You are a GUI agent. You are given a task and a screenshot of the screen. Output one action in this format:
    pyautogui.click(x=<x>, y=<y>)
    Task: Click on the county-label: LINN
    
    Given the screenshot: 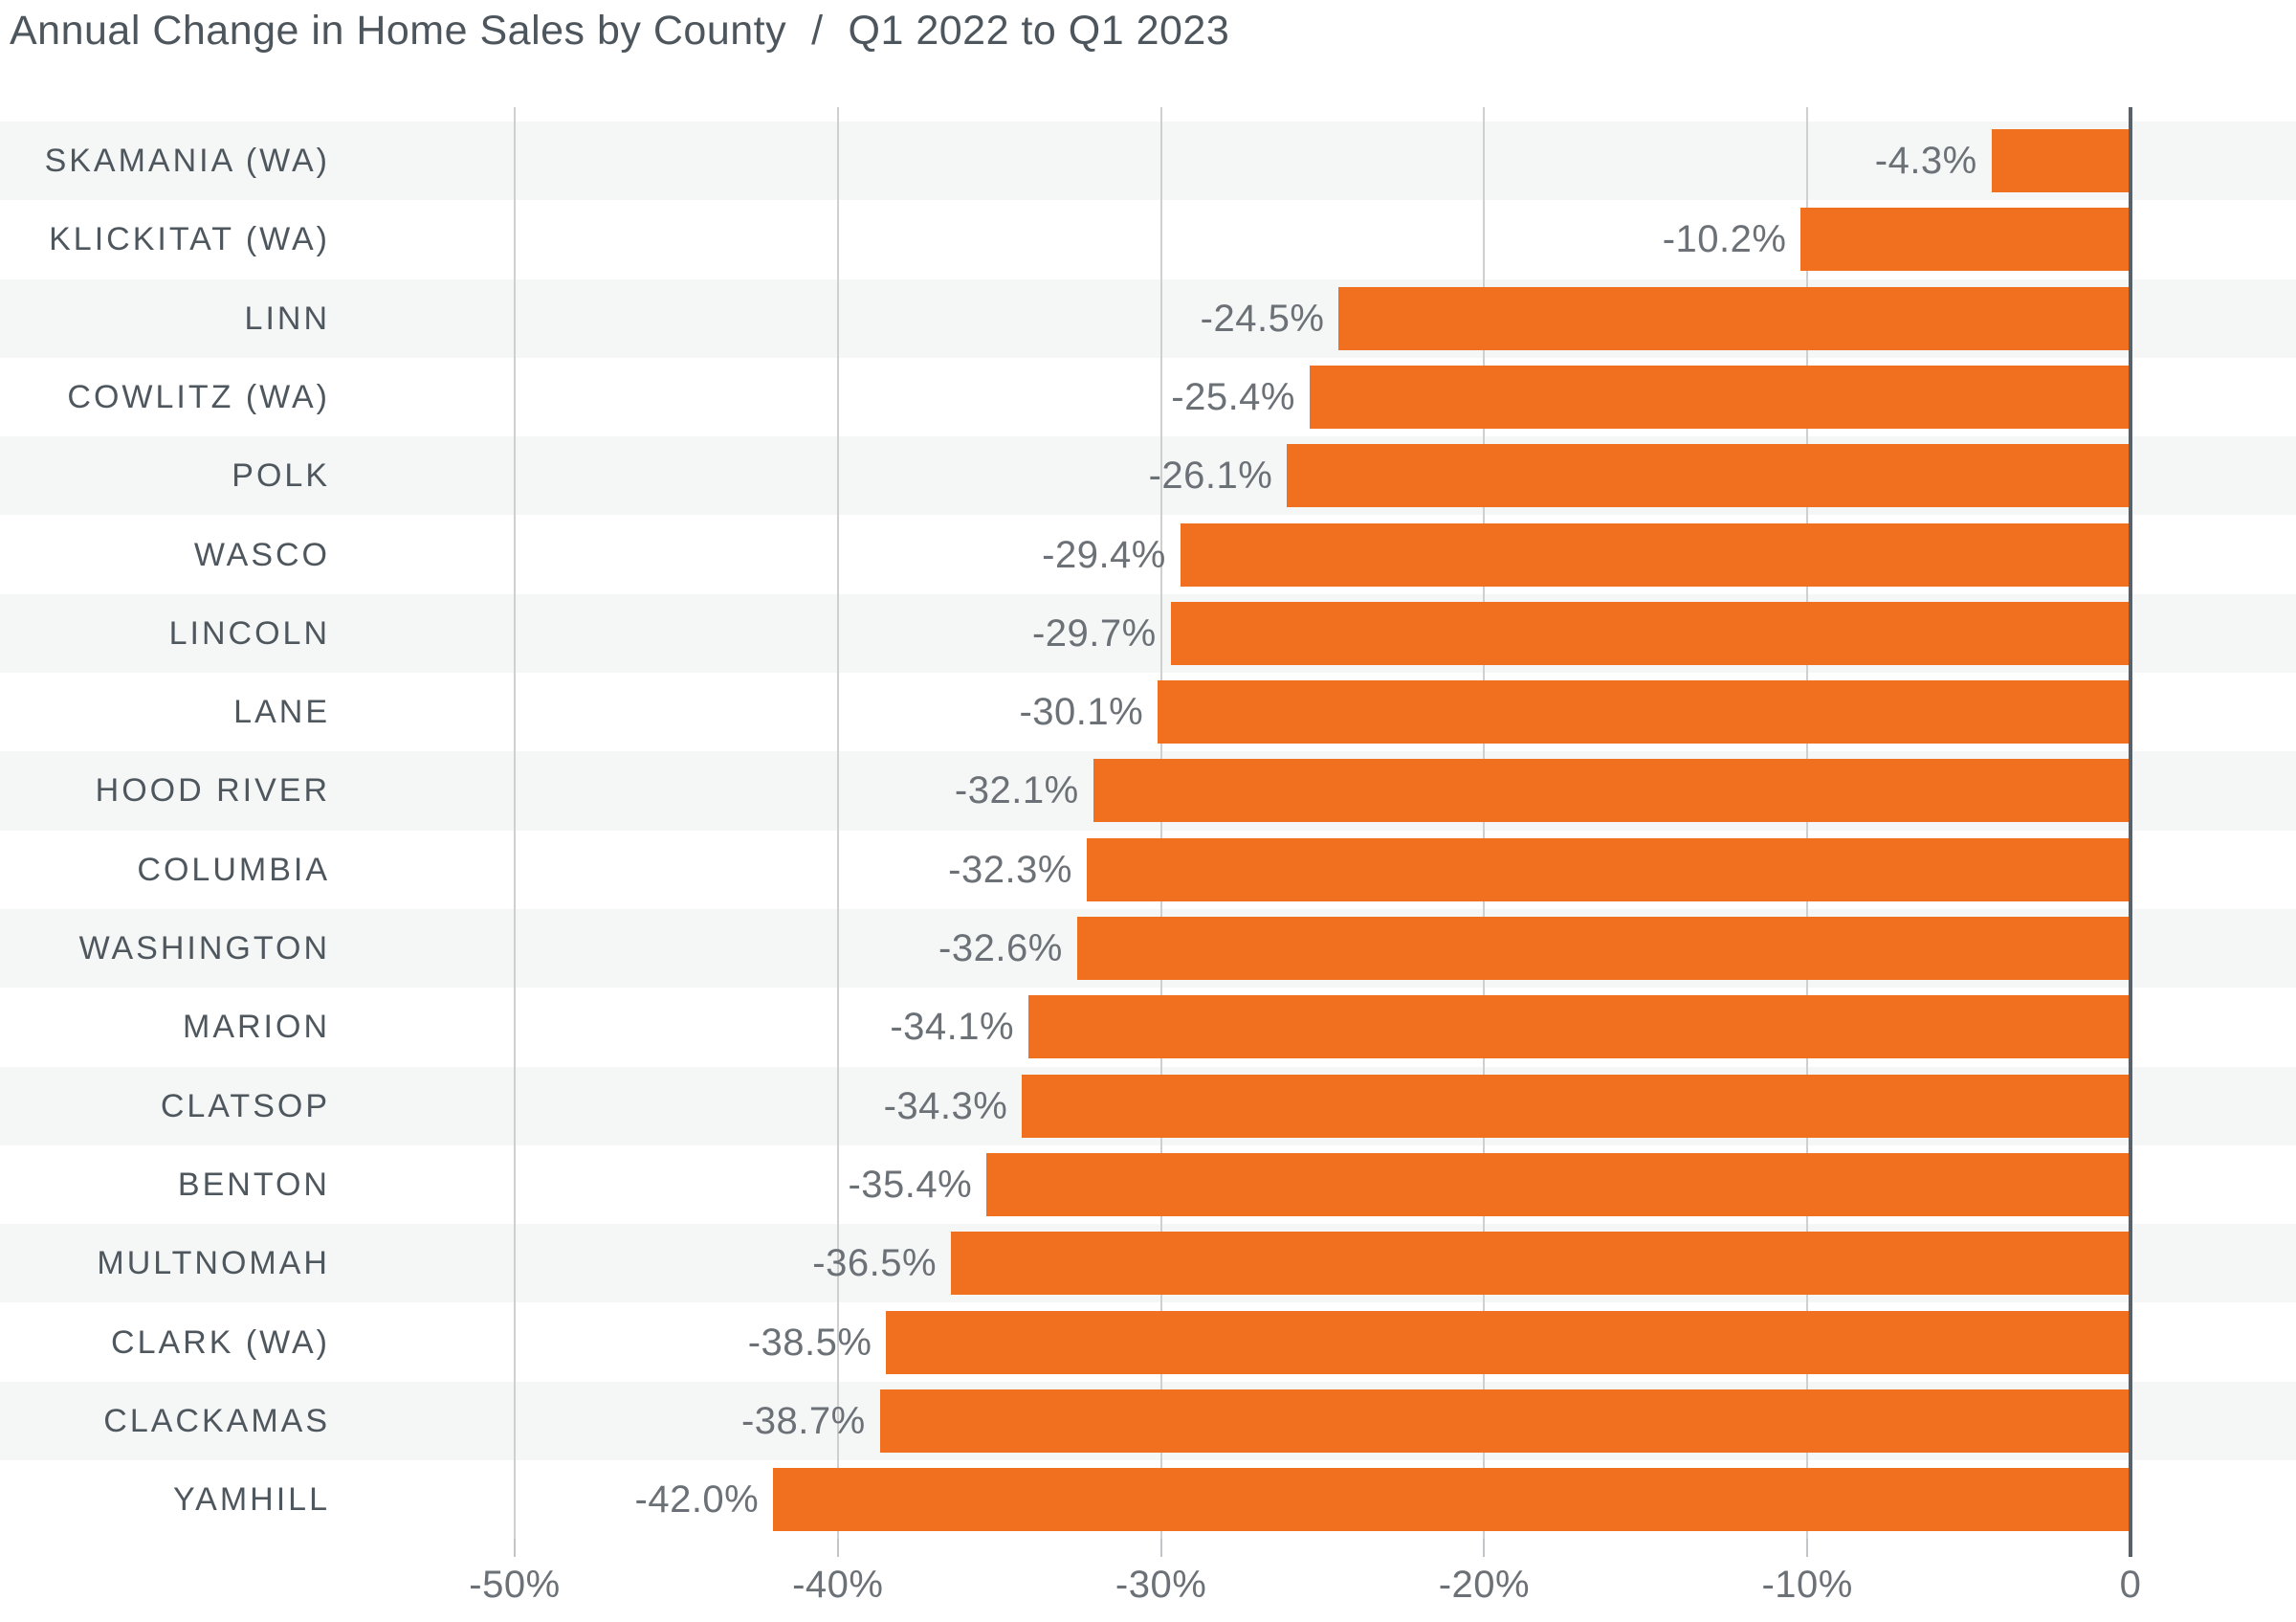 What is the action you would take?
    pyautogui.click(x=287, y=319)
    